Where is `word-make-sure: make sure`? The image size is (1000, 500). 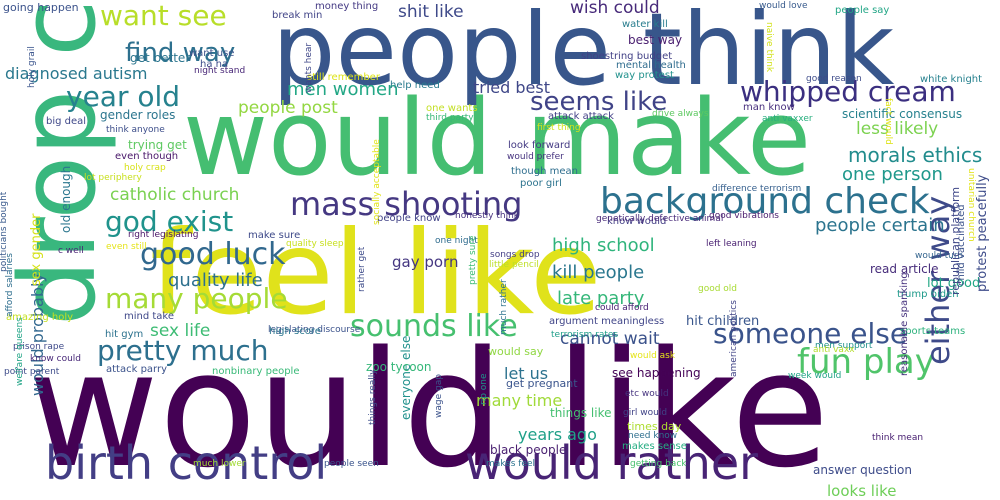
word-make-sure: make sure is located at coordinates (274, 235).